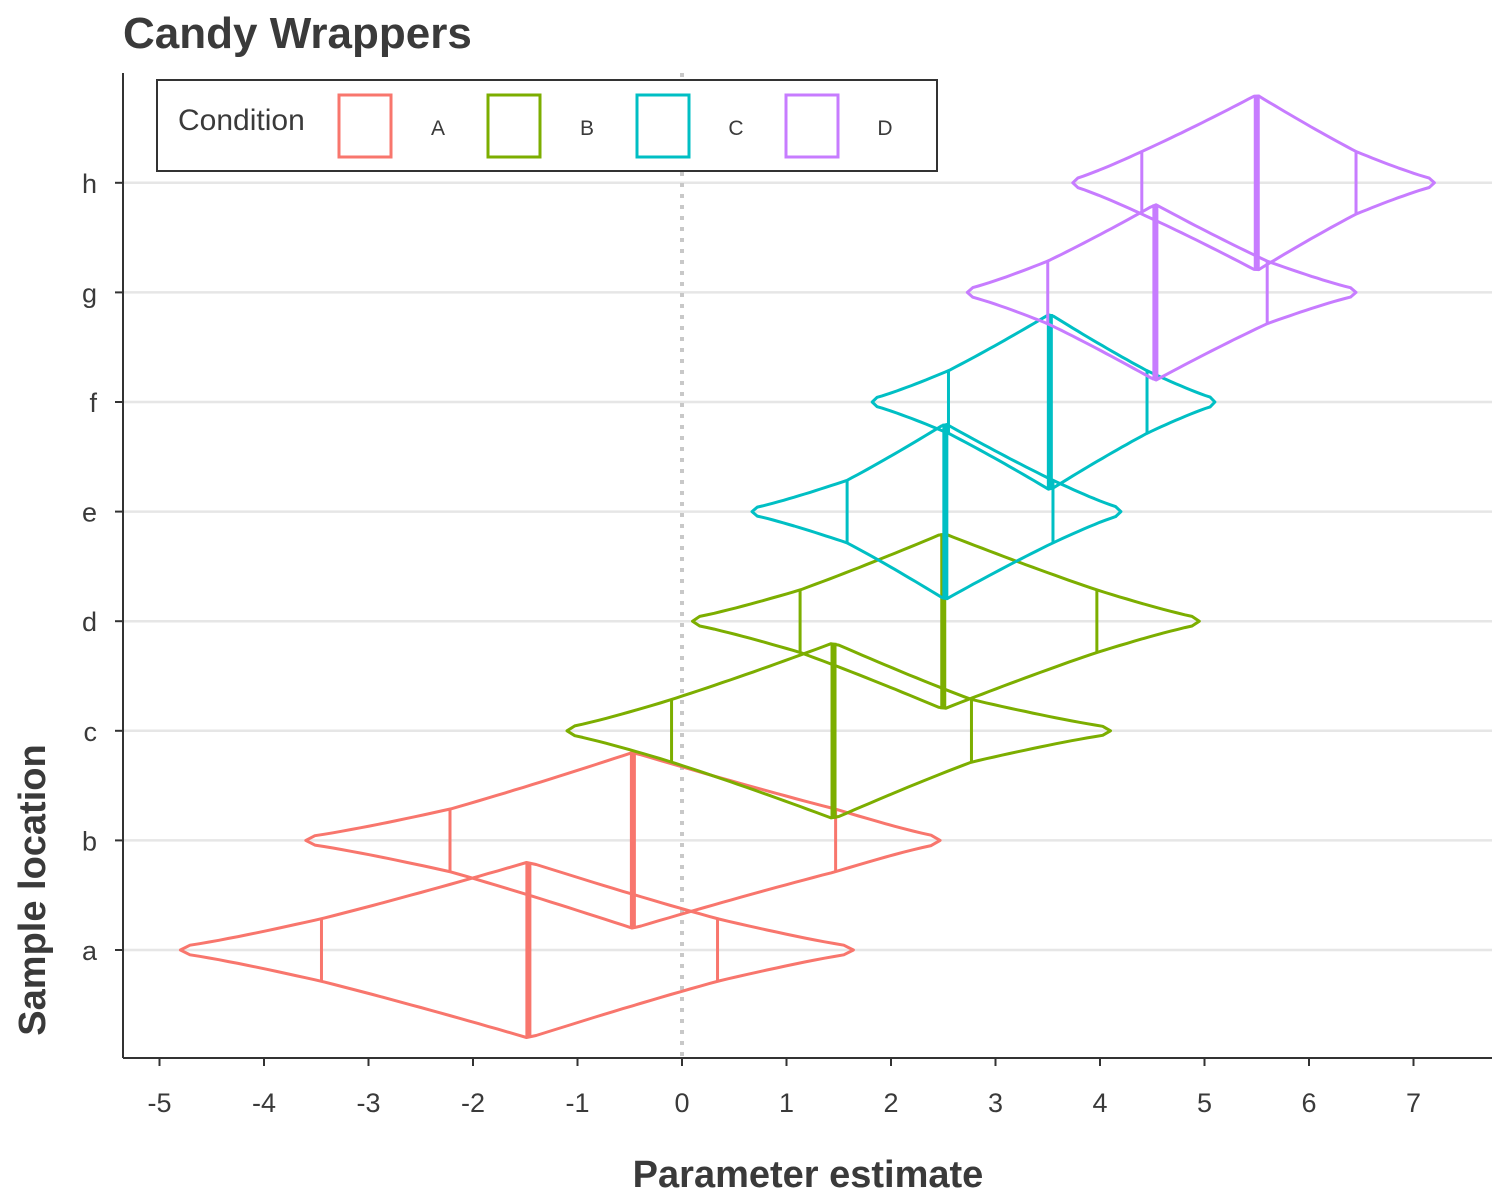 The image size is (1500, 1200). Describe the element at coordinates (89, 841) in the screenshot. I see `y-tick-label: b` at that location.